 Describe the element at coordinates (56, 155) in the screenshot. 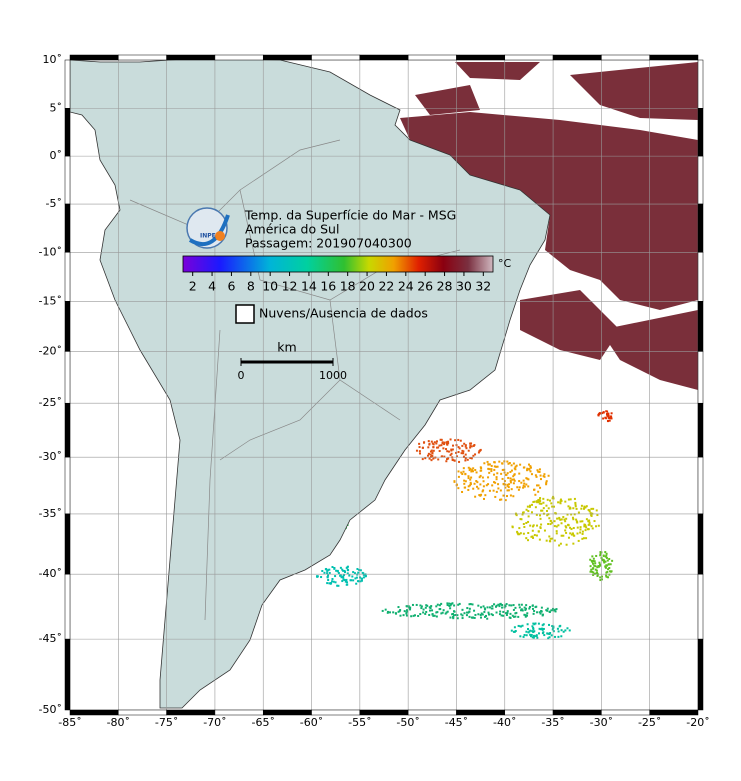

I see `lat-label: 0˚` at that location.